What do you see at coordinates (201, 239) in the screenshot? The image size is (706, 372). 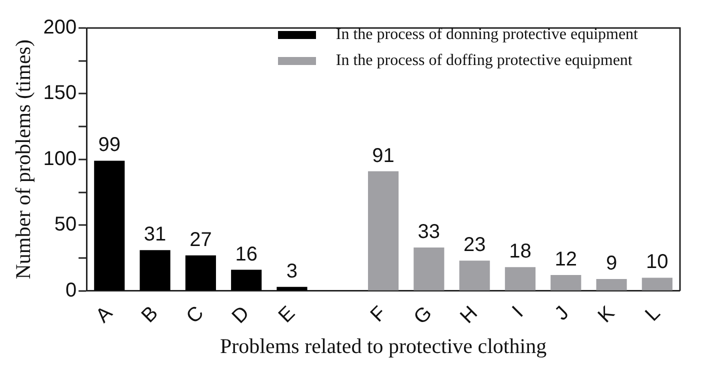 I see `data-label: 27` at bounding box center [201, 239].